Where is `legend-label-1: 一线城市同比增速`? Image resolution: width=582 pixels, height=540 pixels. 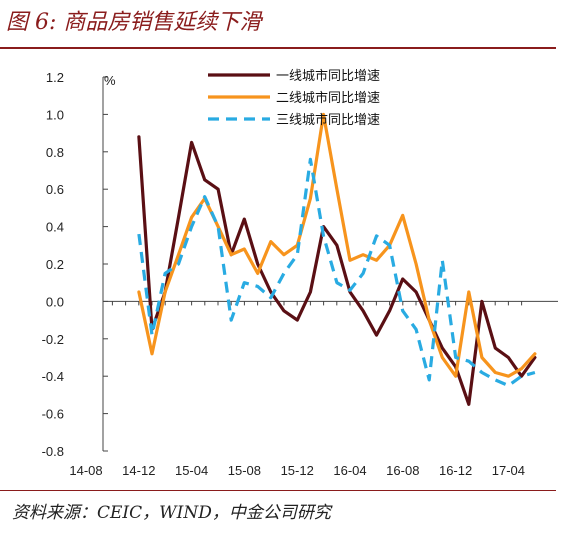 legend-label-1: 一线城市同比增速 is located at coordinates (328, 76).